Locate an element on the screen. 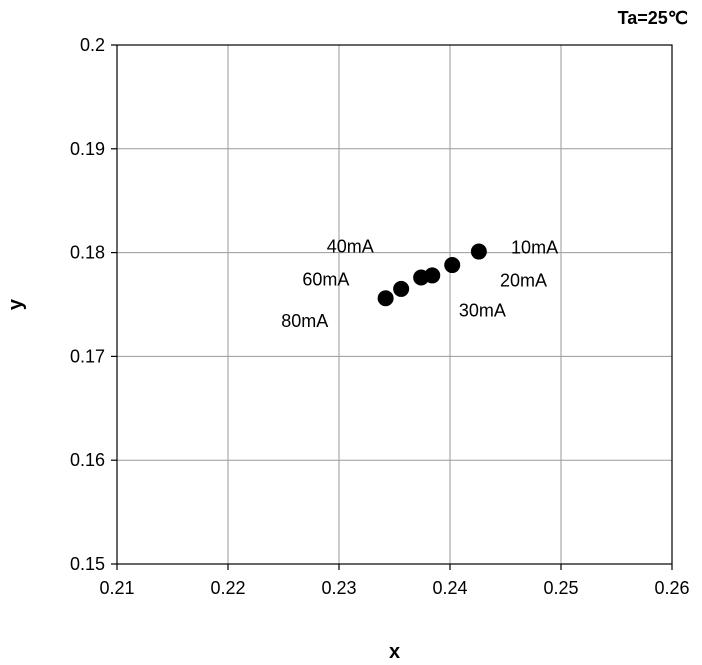 This screenshot has height=665, width=702. temperature-condition-label: Ta=25℃ is located at coordinates (653, 18).